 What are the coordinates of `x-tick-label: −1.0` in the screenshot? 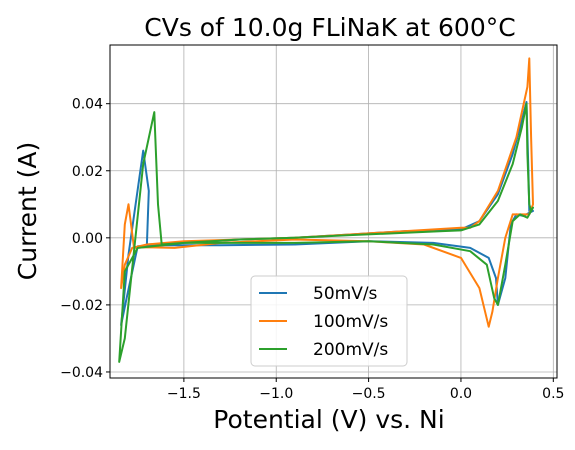 It's located at (276, 394).